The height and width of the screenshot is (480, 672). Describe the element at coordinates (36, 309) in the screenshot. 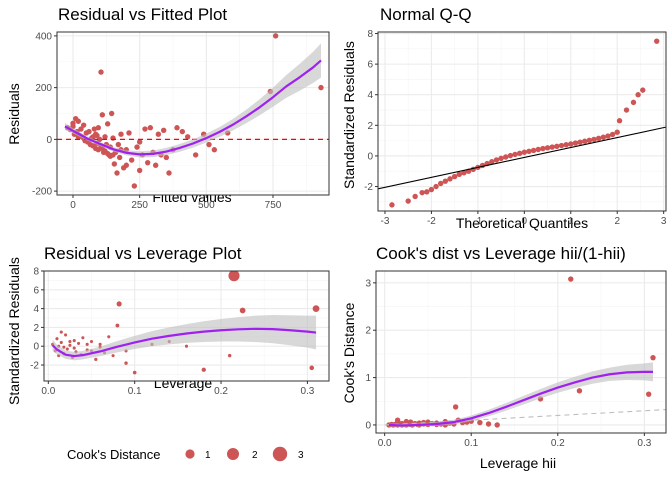

I see `y-tick-label: 4` at that location.